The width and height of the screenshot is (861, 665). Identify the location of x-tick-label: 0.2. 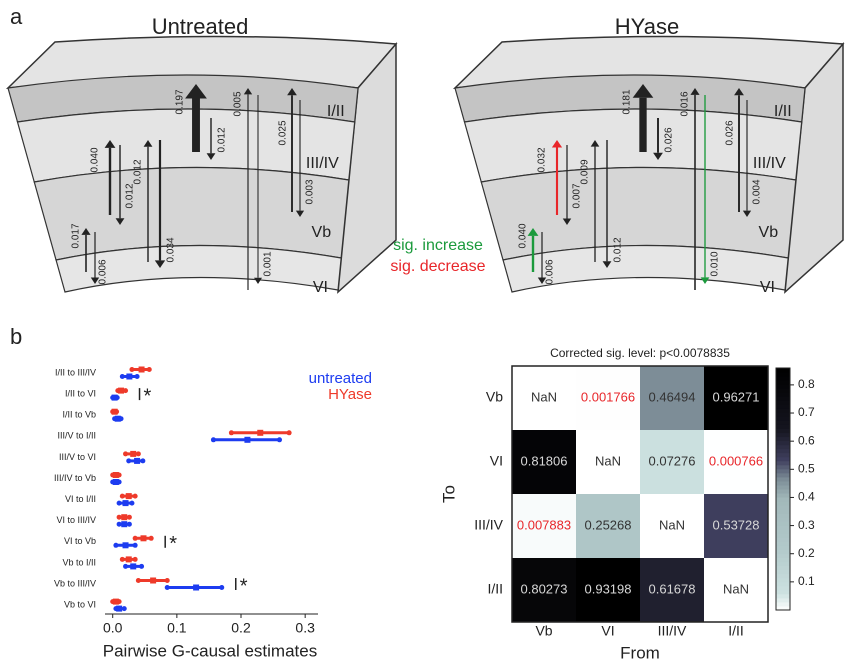
(241, 628).